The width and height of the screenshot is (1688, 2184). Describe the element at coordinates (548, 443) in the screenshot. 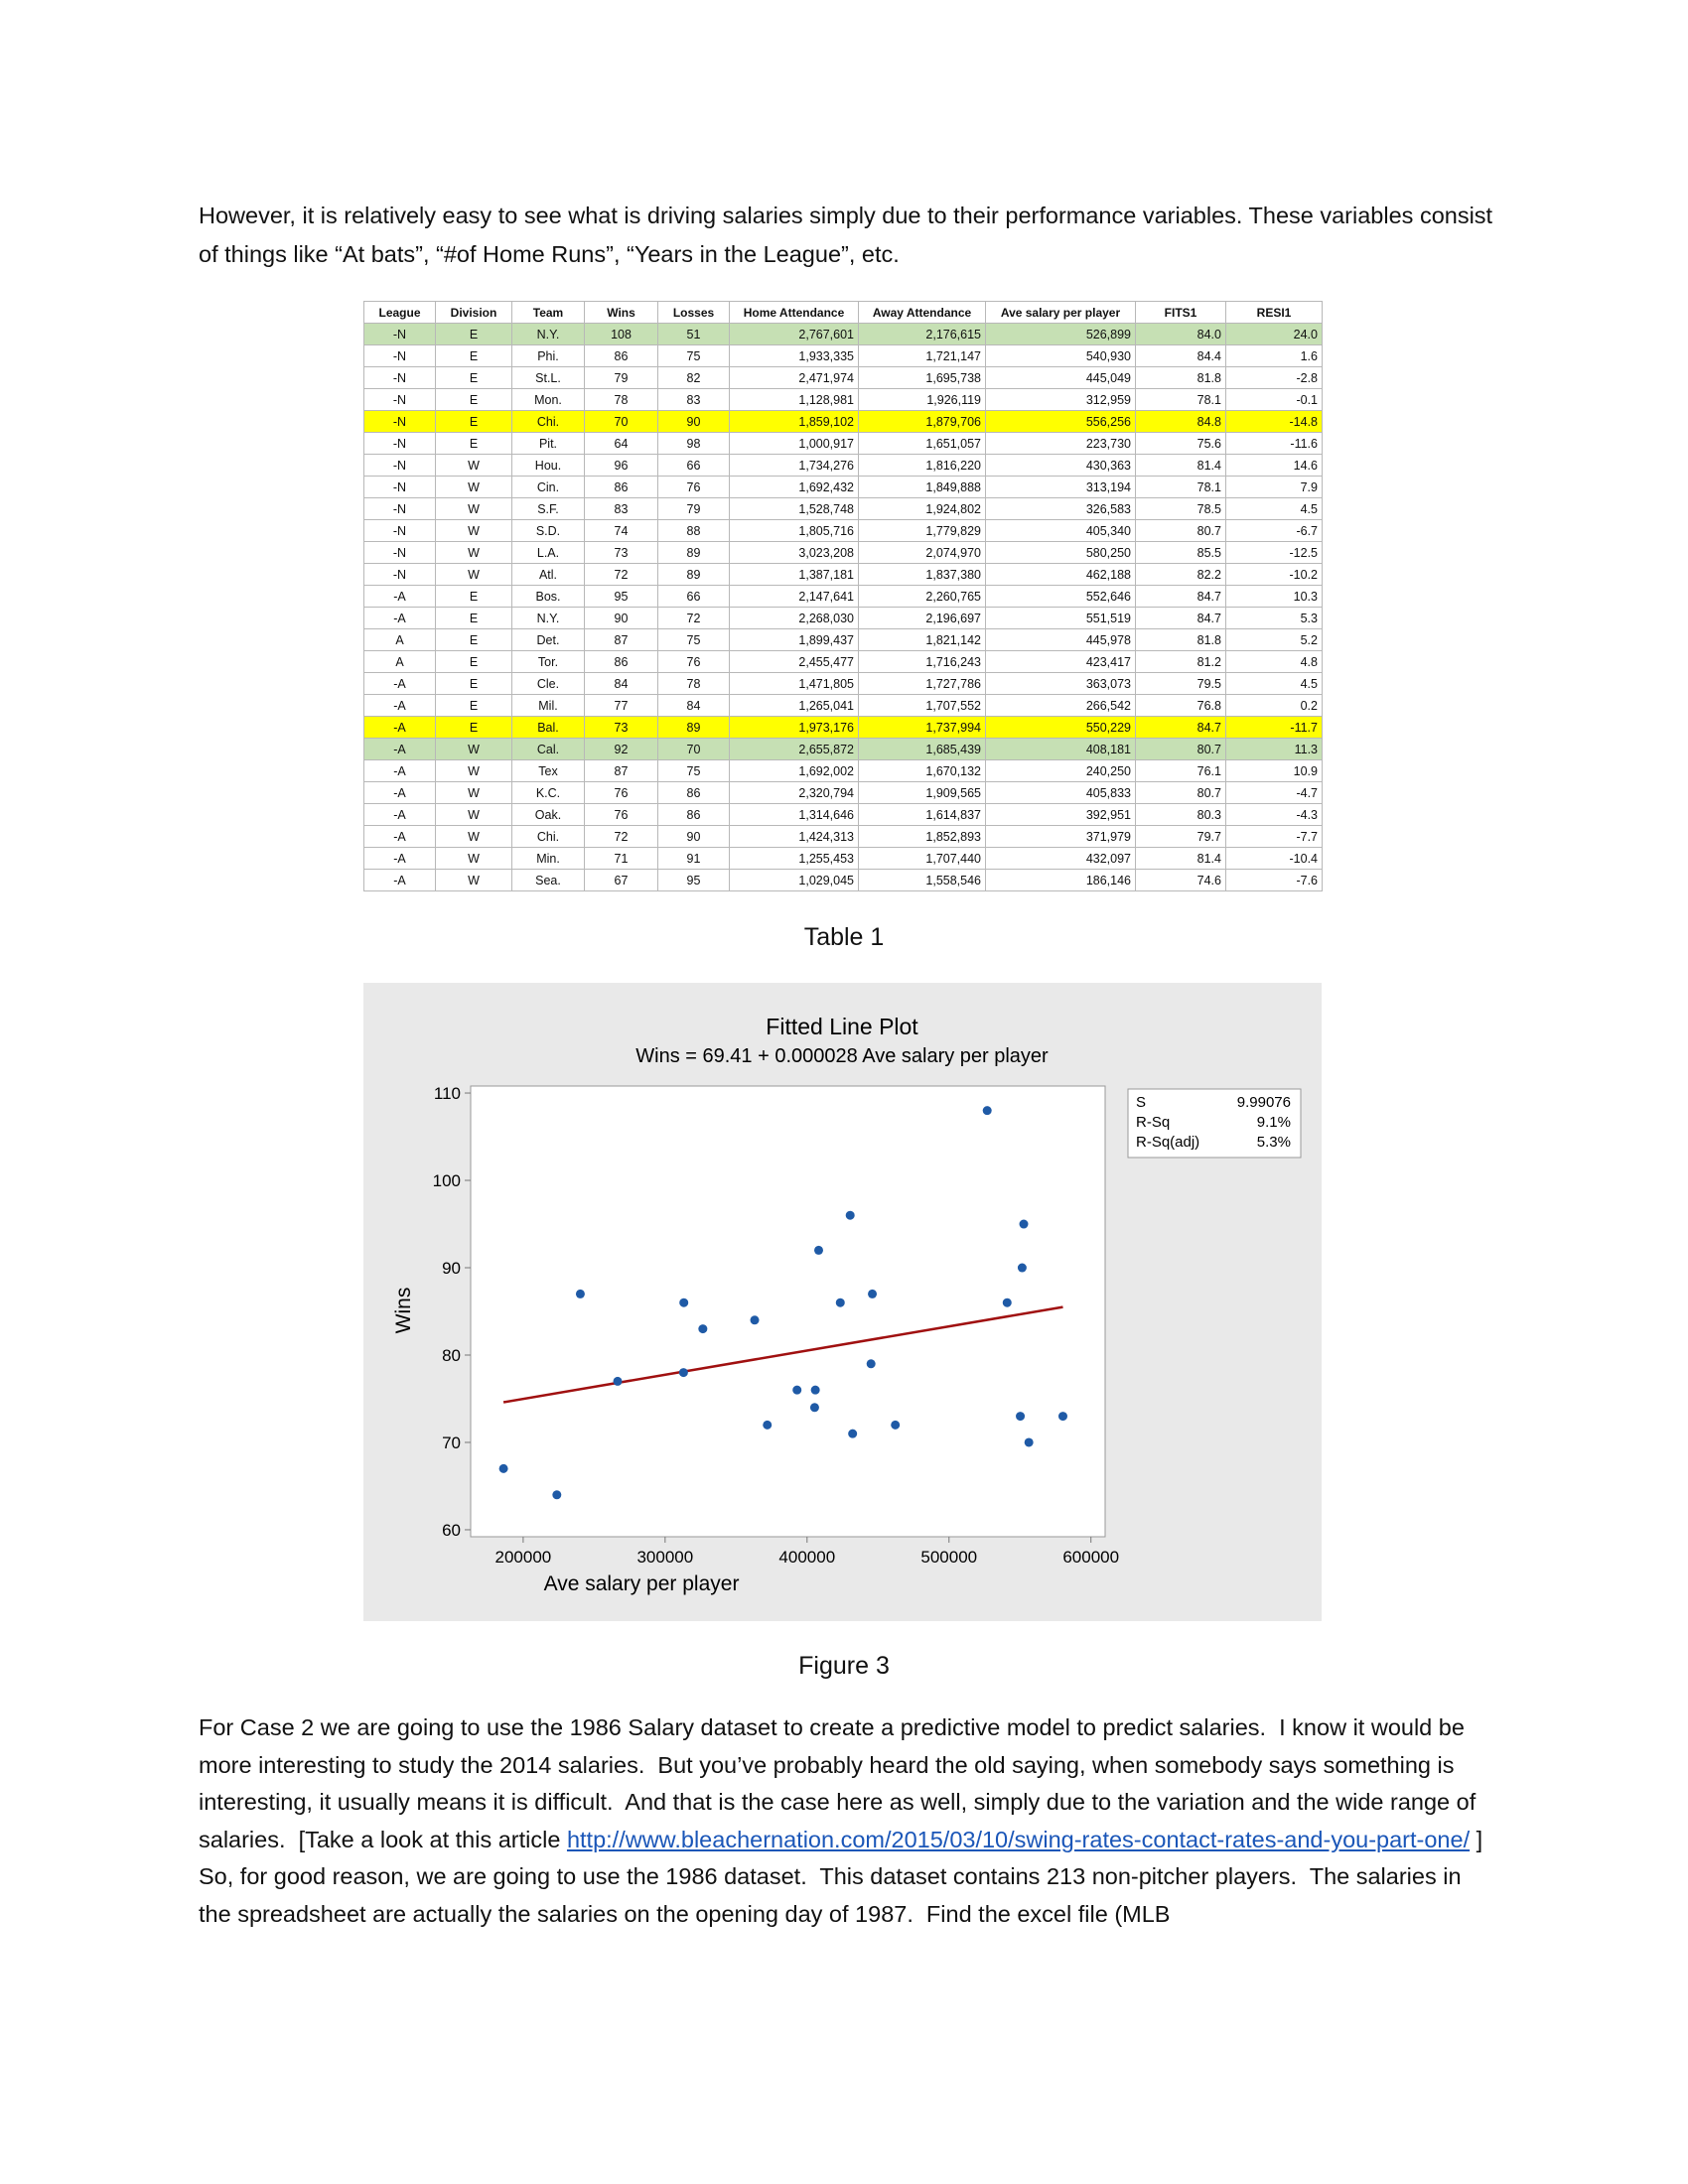

I see `table-cell: Pit.` at that location.